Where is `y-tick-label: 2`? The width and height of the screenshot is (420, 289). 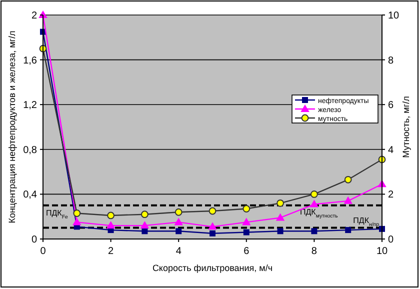
y-tick-label: 2 is located at coordinates (34, 16).